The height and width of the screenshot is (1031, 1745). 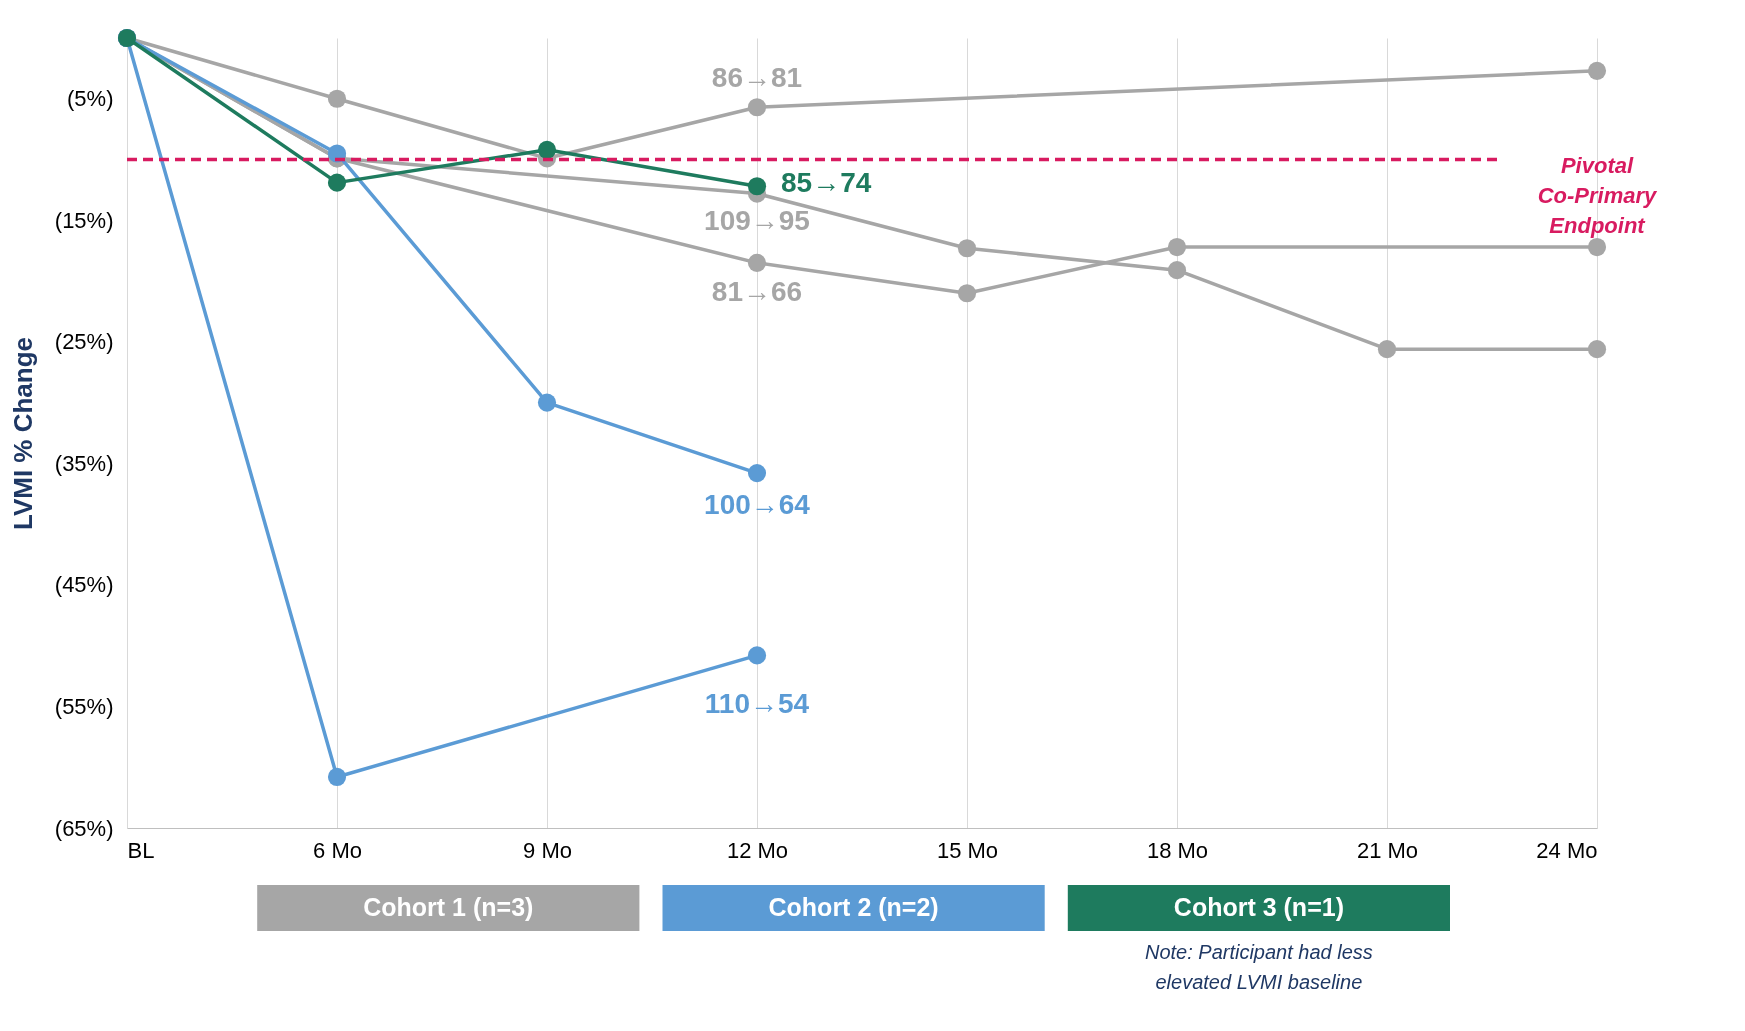 What do you see at coordinates (757, 78) in the screenshot?
I see `annotation: 86→81` at bounding box center [757, 78].